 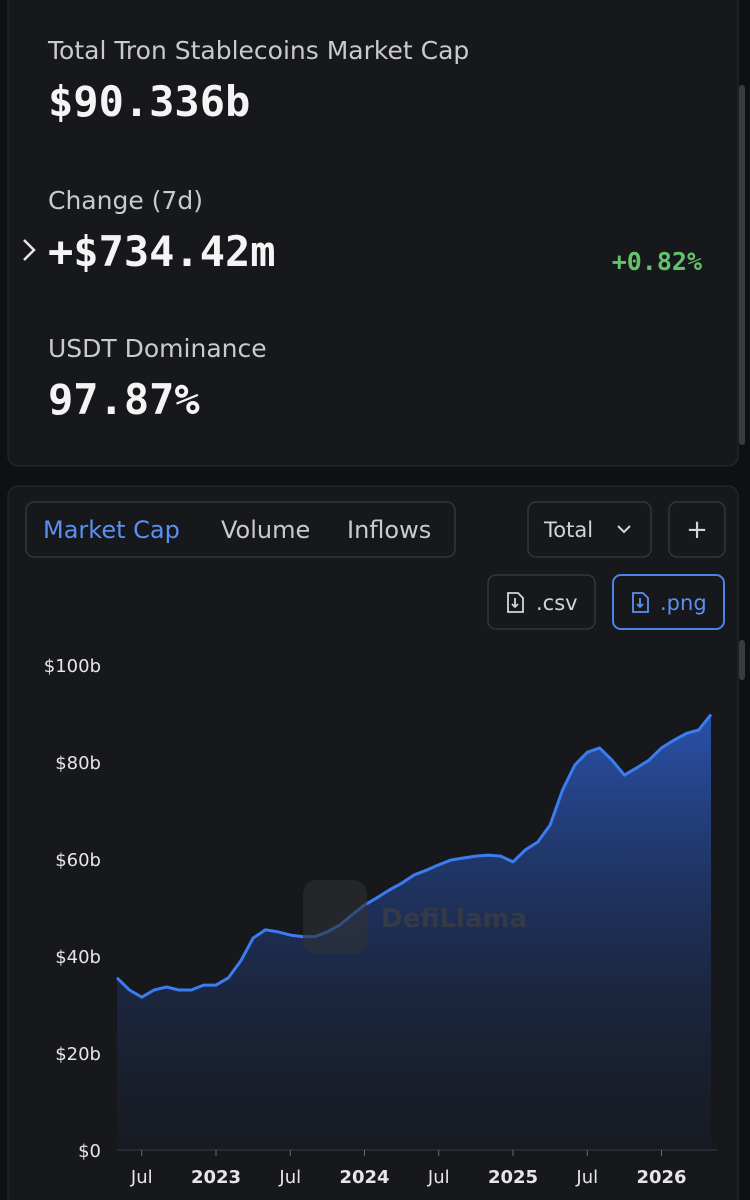 What do you see at coordinates (657, 261) in the screenshot?
I see `stat-percent: +0.82%` at bounding box center [657, 261].